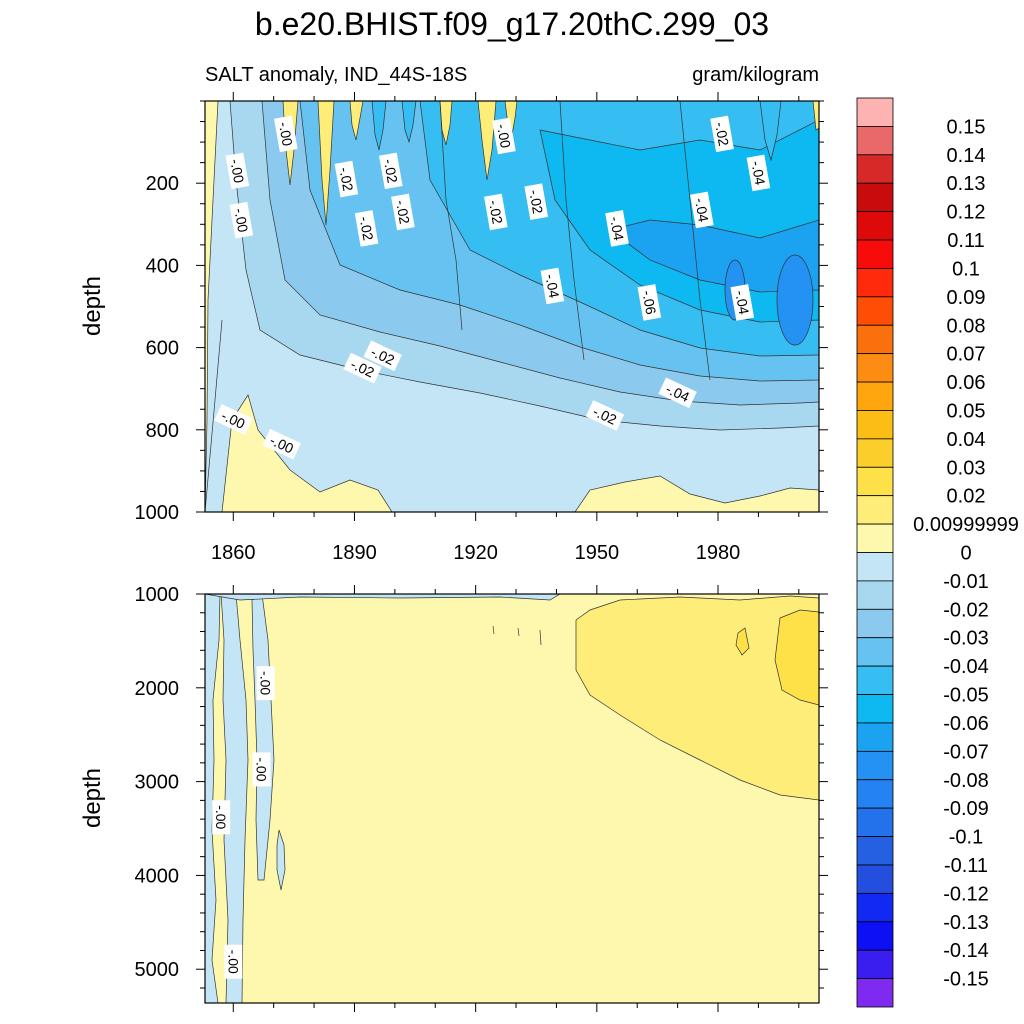  I want to click on y-tick-label: 200, so click(162, 184).